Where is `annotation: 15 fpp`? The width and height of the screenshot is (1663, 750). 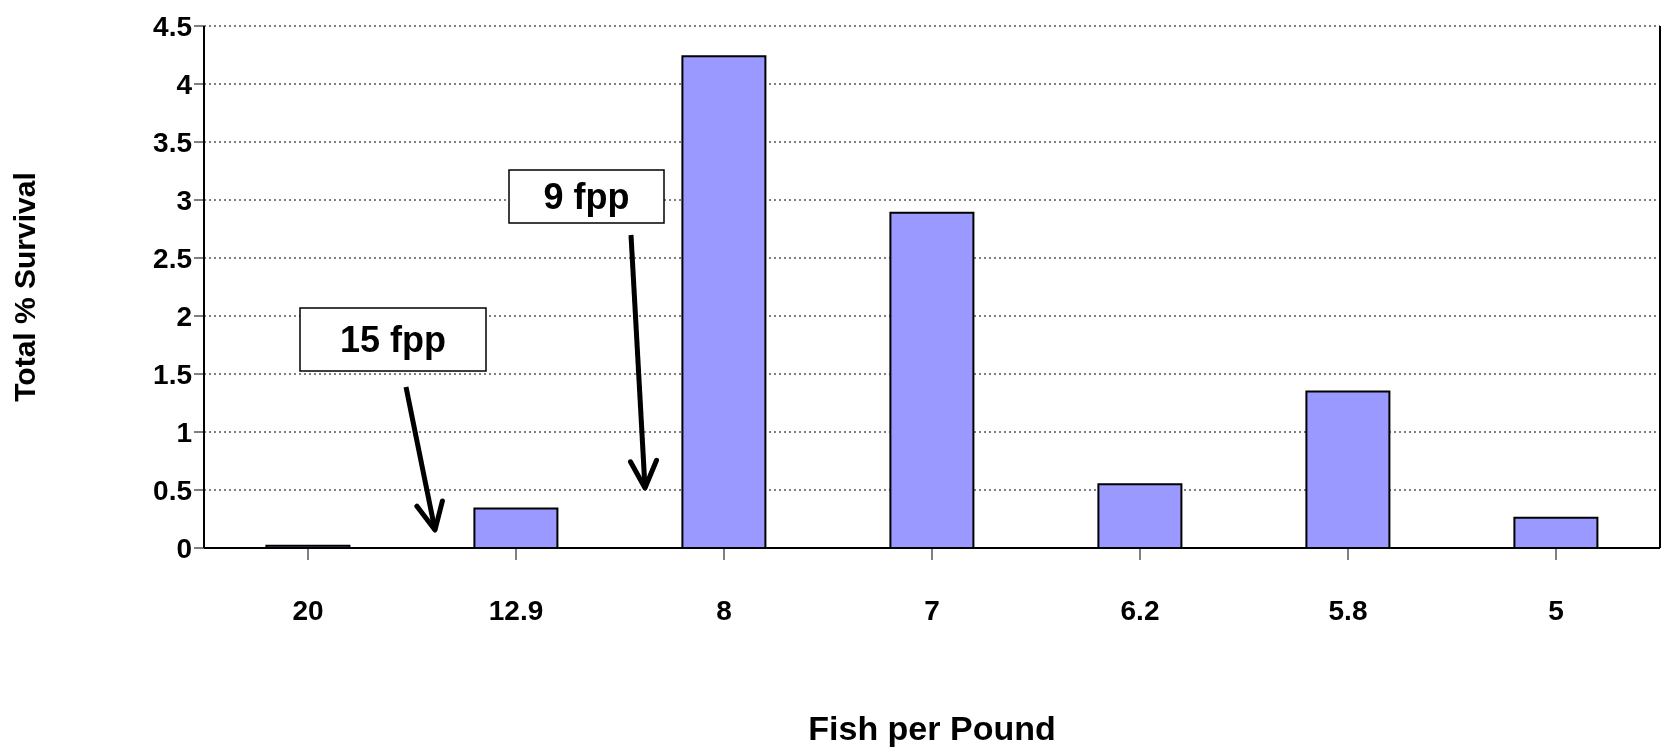
annotation: 15 fpp is located at coordinates (393, 339).